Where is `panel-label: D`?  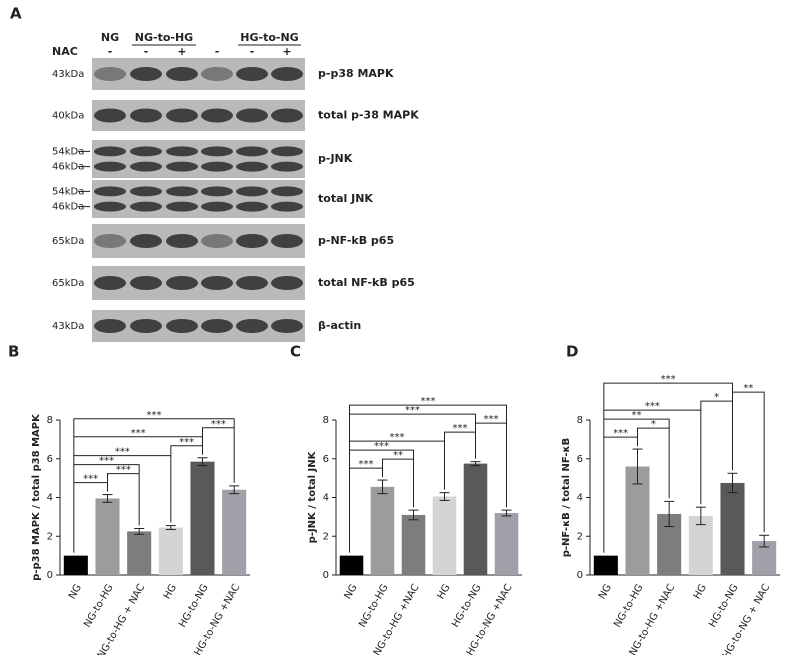
panel-label: D is located at coordinates (572, 352).